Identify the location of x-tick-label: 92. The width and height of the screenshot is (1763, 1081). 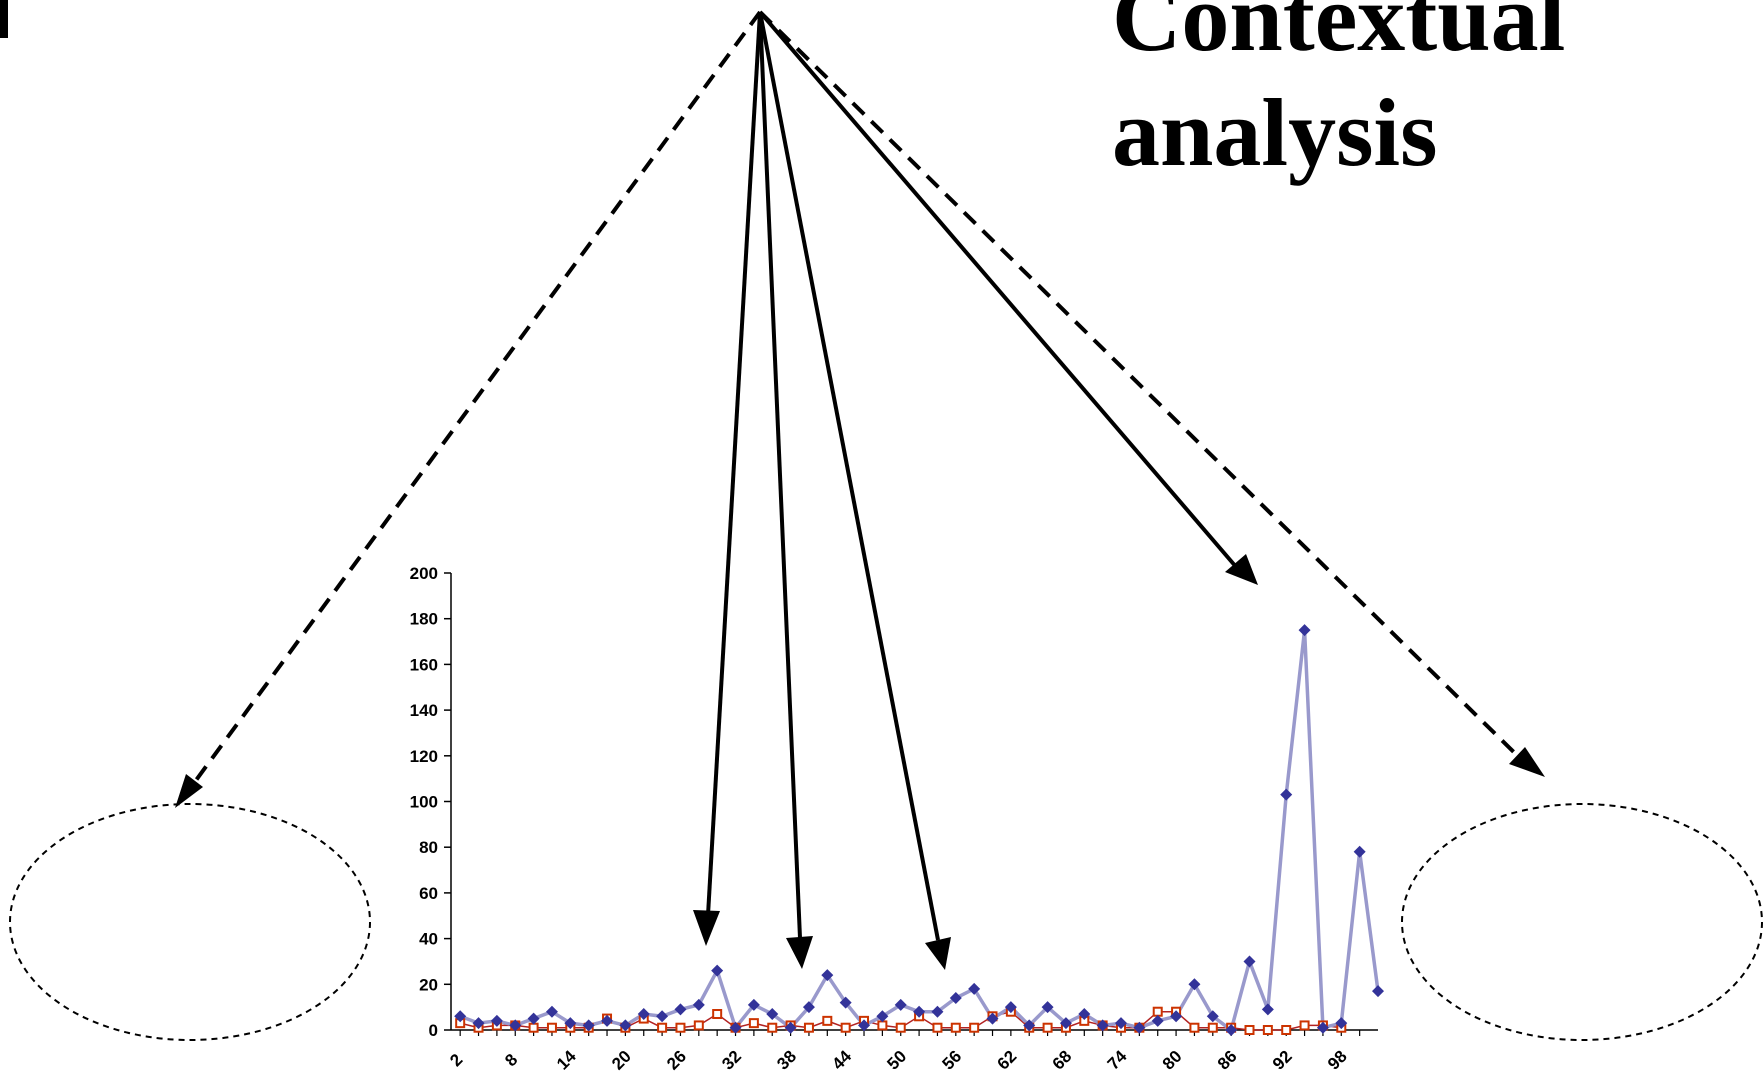
(1282, 1060).